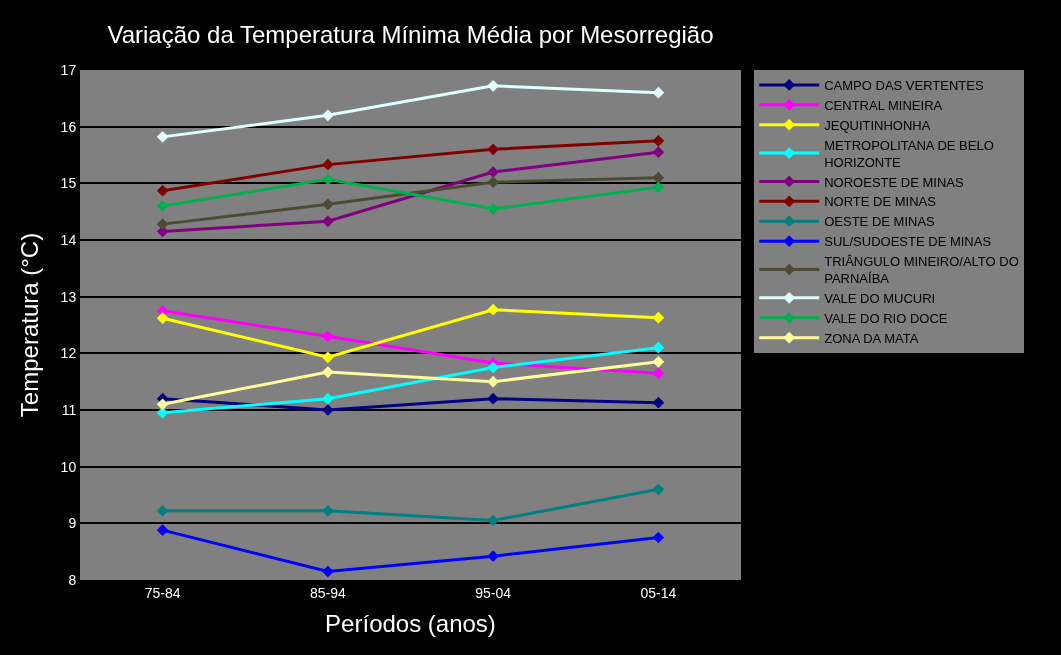  What do you see at coordinates (921, 270) in the screenshot?
I see `legend-label: TRIÂNGULO MINEIRO/ALTO DO PARNAÍBA` at bounding box center [921, 270].